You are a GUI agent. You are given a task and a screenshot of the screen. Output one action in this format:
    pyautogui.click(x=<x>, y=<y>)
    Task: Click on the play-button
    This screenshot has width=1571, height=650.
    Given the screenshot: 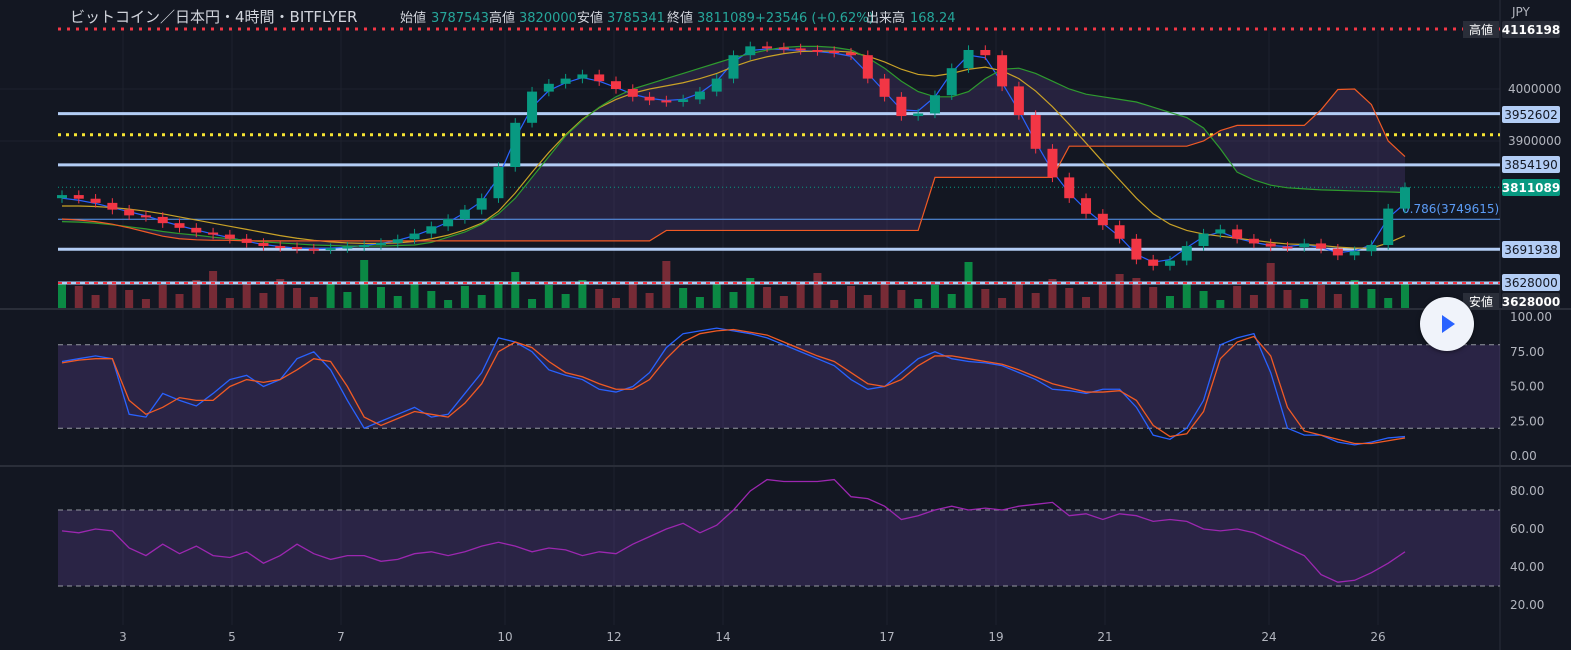 What is the action you would take?
    pyautogui.click(x=1447, y=324)
    